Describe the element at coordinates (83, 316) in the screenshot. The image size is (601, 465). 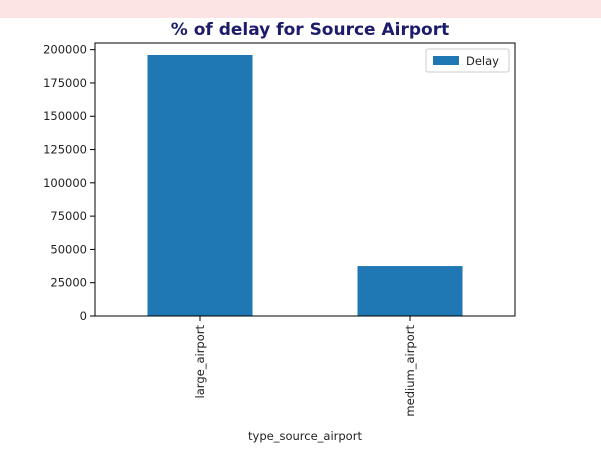
I see `y-tick-label: 0` at that location.